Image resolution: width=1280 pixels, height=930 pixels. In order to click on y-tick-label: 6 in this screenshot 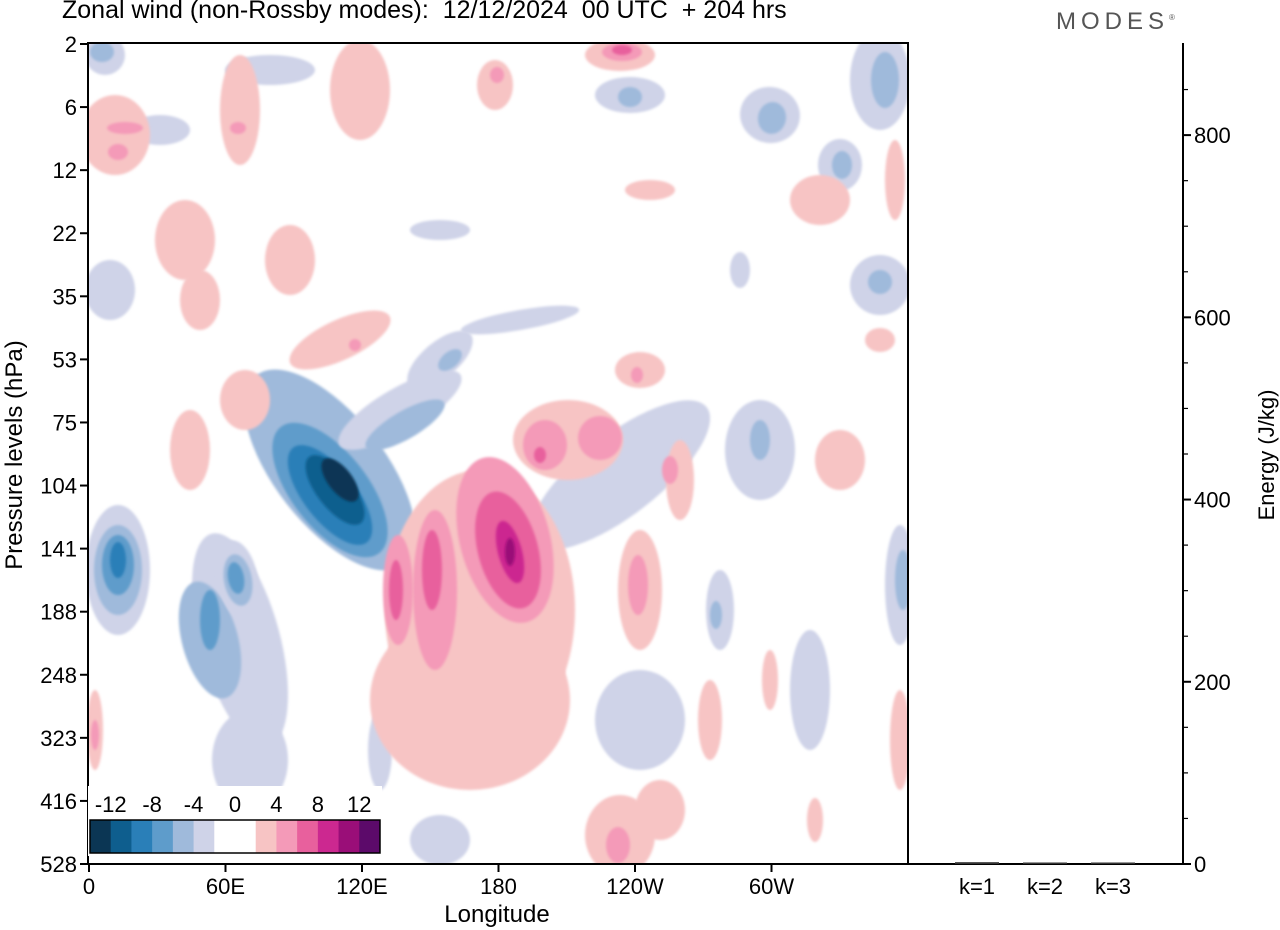, I will do `click(71, 107)`.